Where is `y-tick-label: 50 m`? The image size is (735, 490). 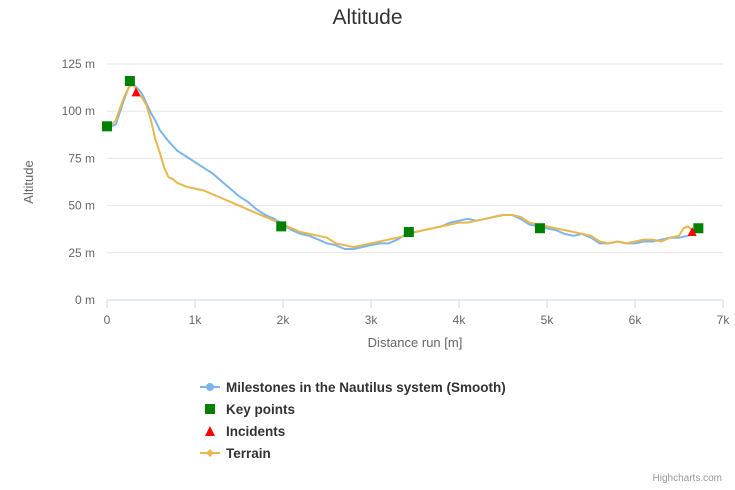 y-tick-label: 50 m is located at coordinates (81, 206).